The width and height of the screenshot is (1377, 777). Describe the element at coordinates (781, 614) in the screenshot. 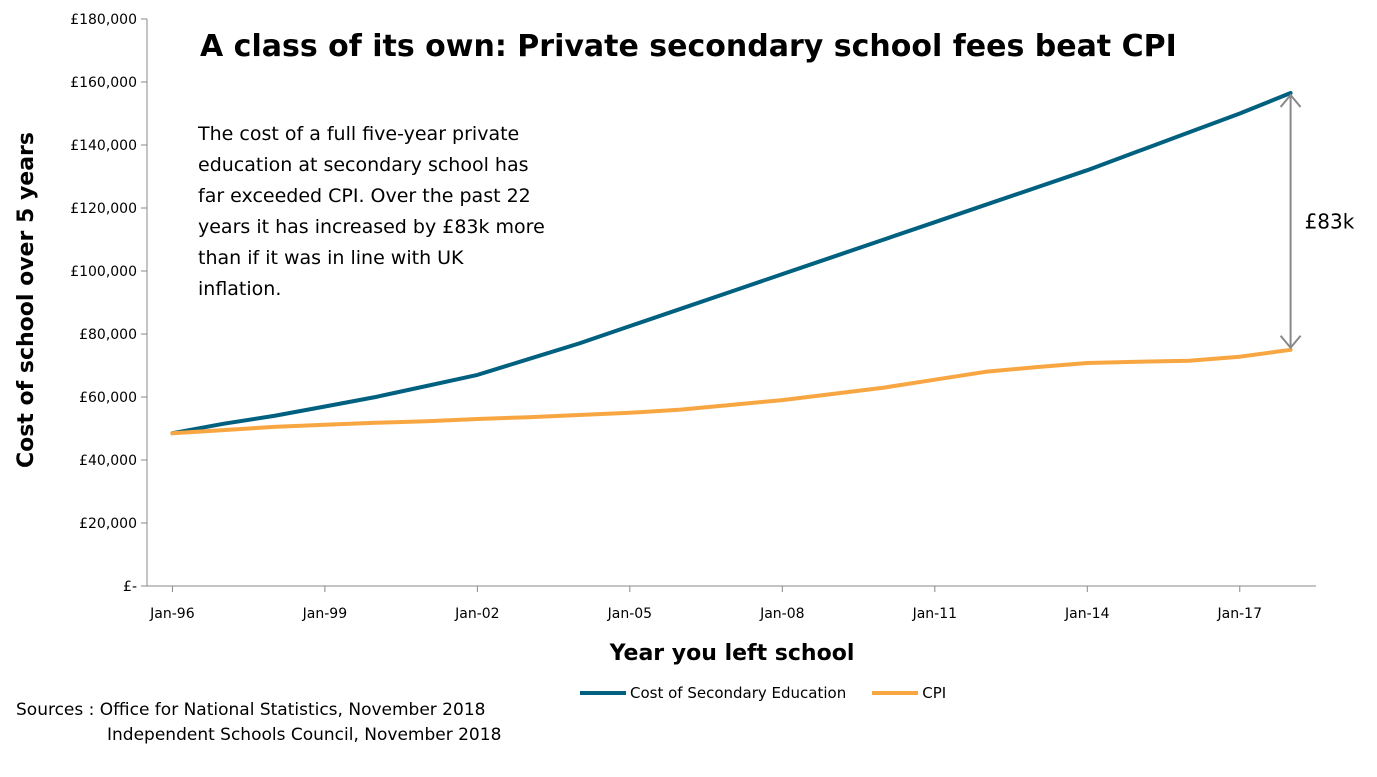

I see `x-tick-label: Jan-08` at that location.